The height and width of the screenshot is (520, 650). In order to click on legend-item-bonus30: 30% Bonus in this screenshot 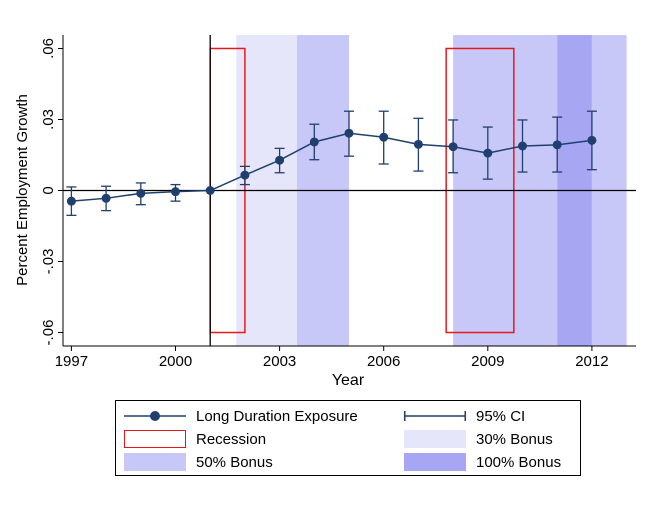, I will do `click(478, 439)`.